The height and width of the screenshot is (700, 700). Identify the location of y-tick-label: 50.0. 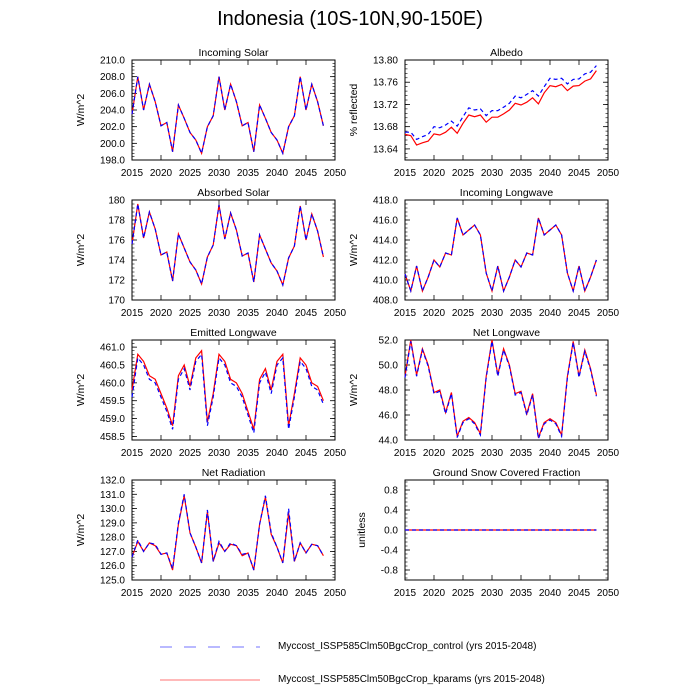
(389, 366).